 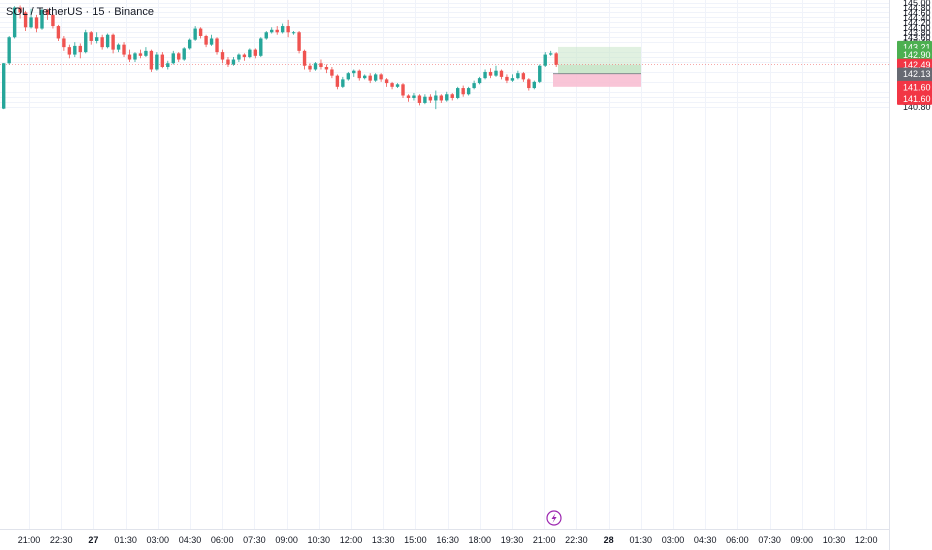 What do you see at coordinates (512, 540) in the screenshot?
I see `time-tick-label: 19:30` at bounding box center [512, 540].